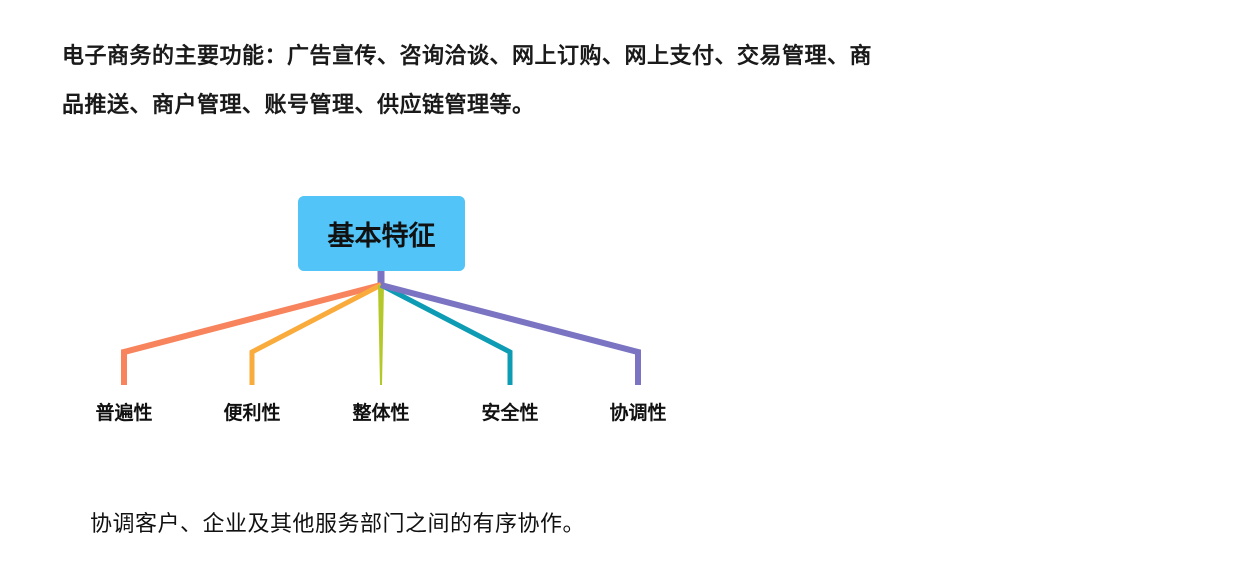 This screenshot has height=576, width=1258. What do you see at coordinates (298, 105) in the screenshot?
I see `intro-line-2: 品推送、商户管理、账号管理、供应链管理等。` at bounding box center [298, 105].